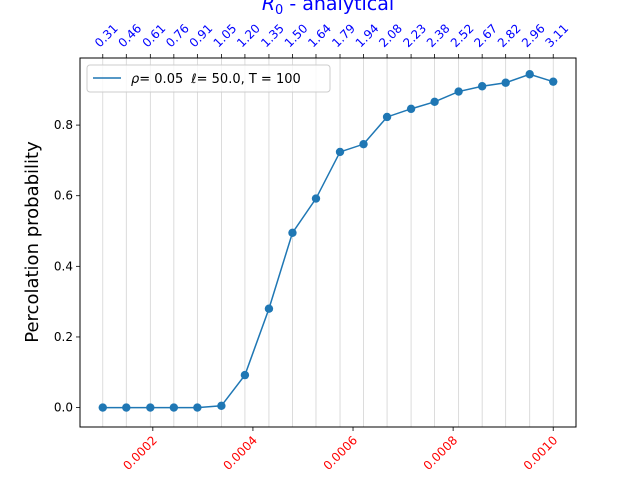  Describe the element at coordinates (161, 79) in the screenshot. I see `legend-rho-value: = 0.05` at that location.